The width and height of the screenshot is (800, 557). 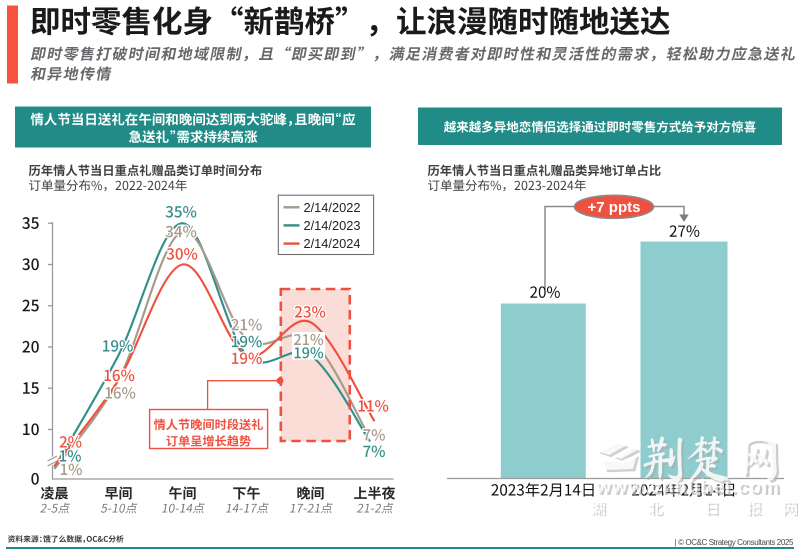 I want to click on svg-text: 2/14/2023, so click(x=332, y=225).